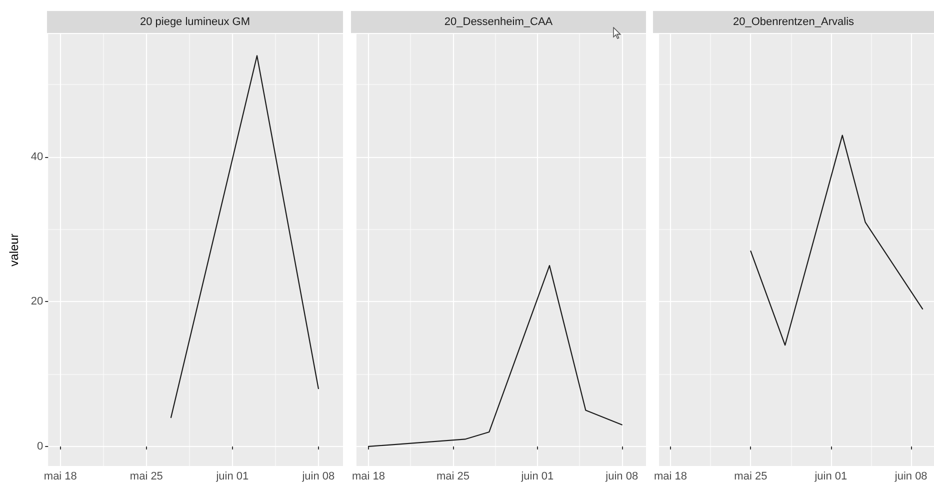 This screenshot has width=934, height=488. What do you see at coordinates (37, 302) in the screenshot?
I see `y-tick-label: 20` at bounding box center [37, 302].